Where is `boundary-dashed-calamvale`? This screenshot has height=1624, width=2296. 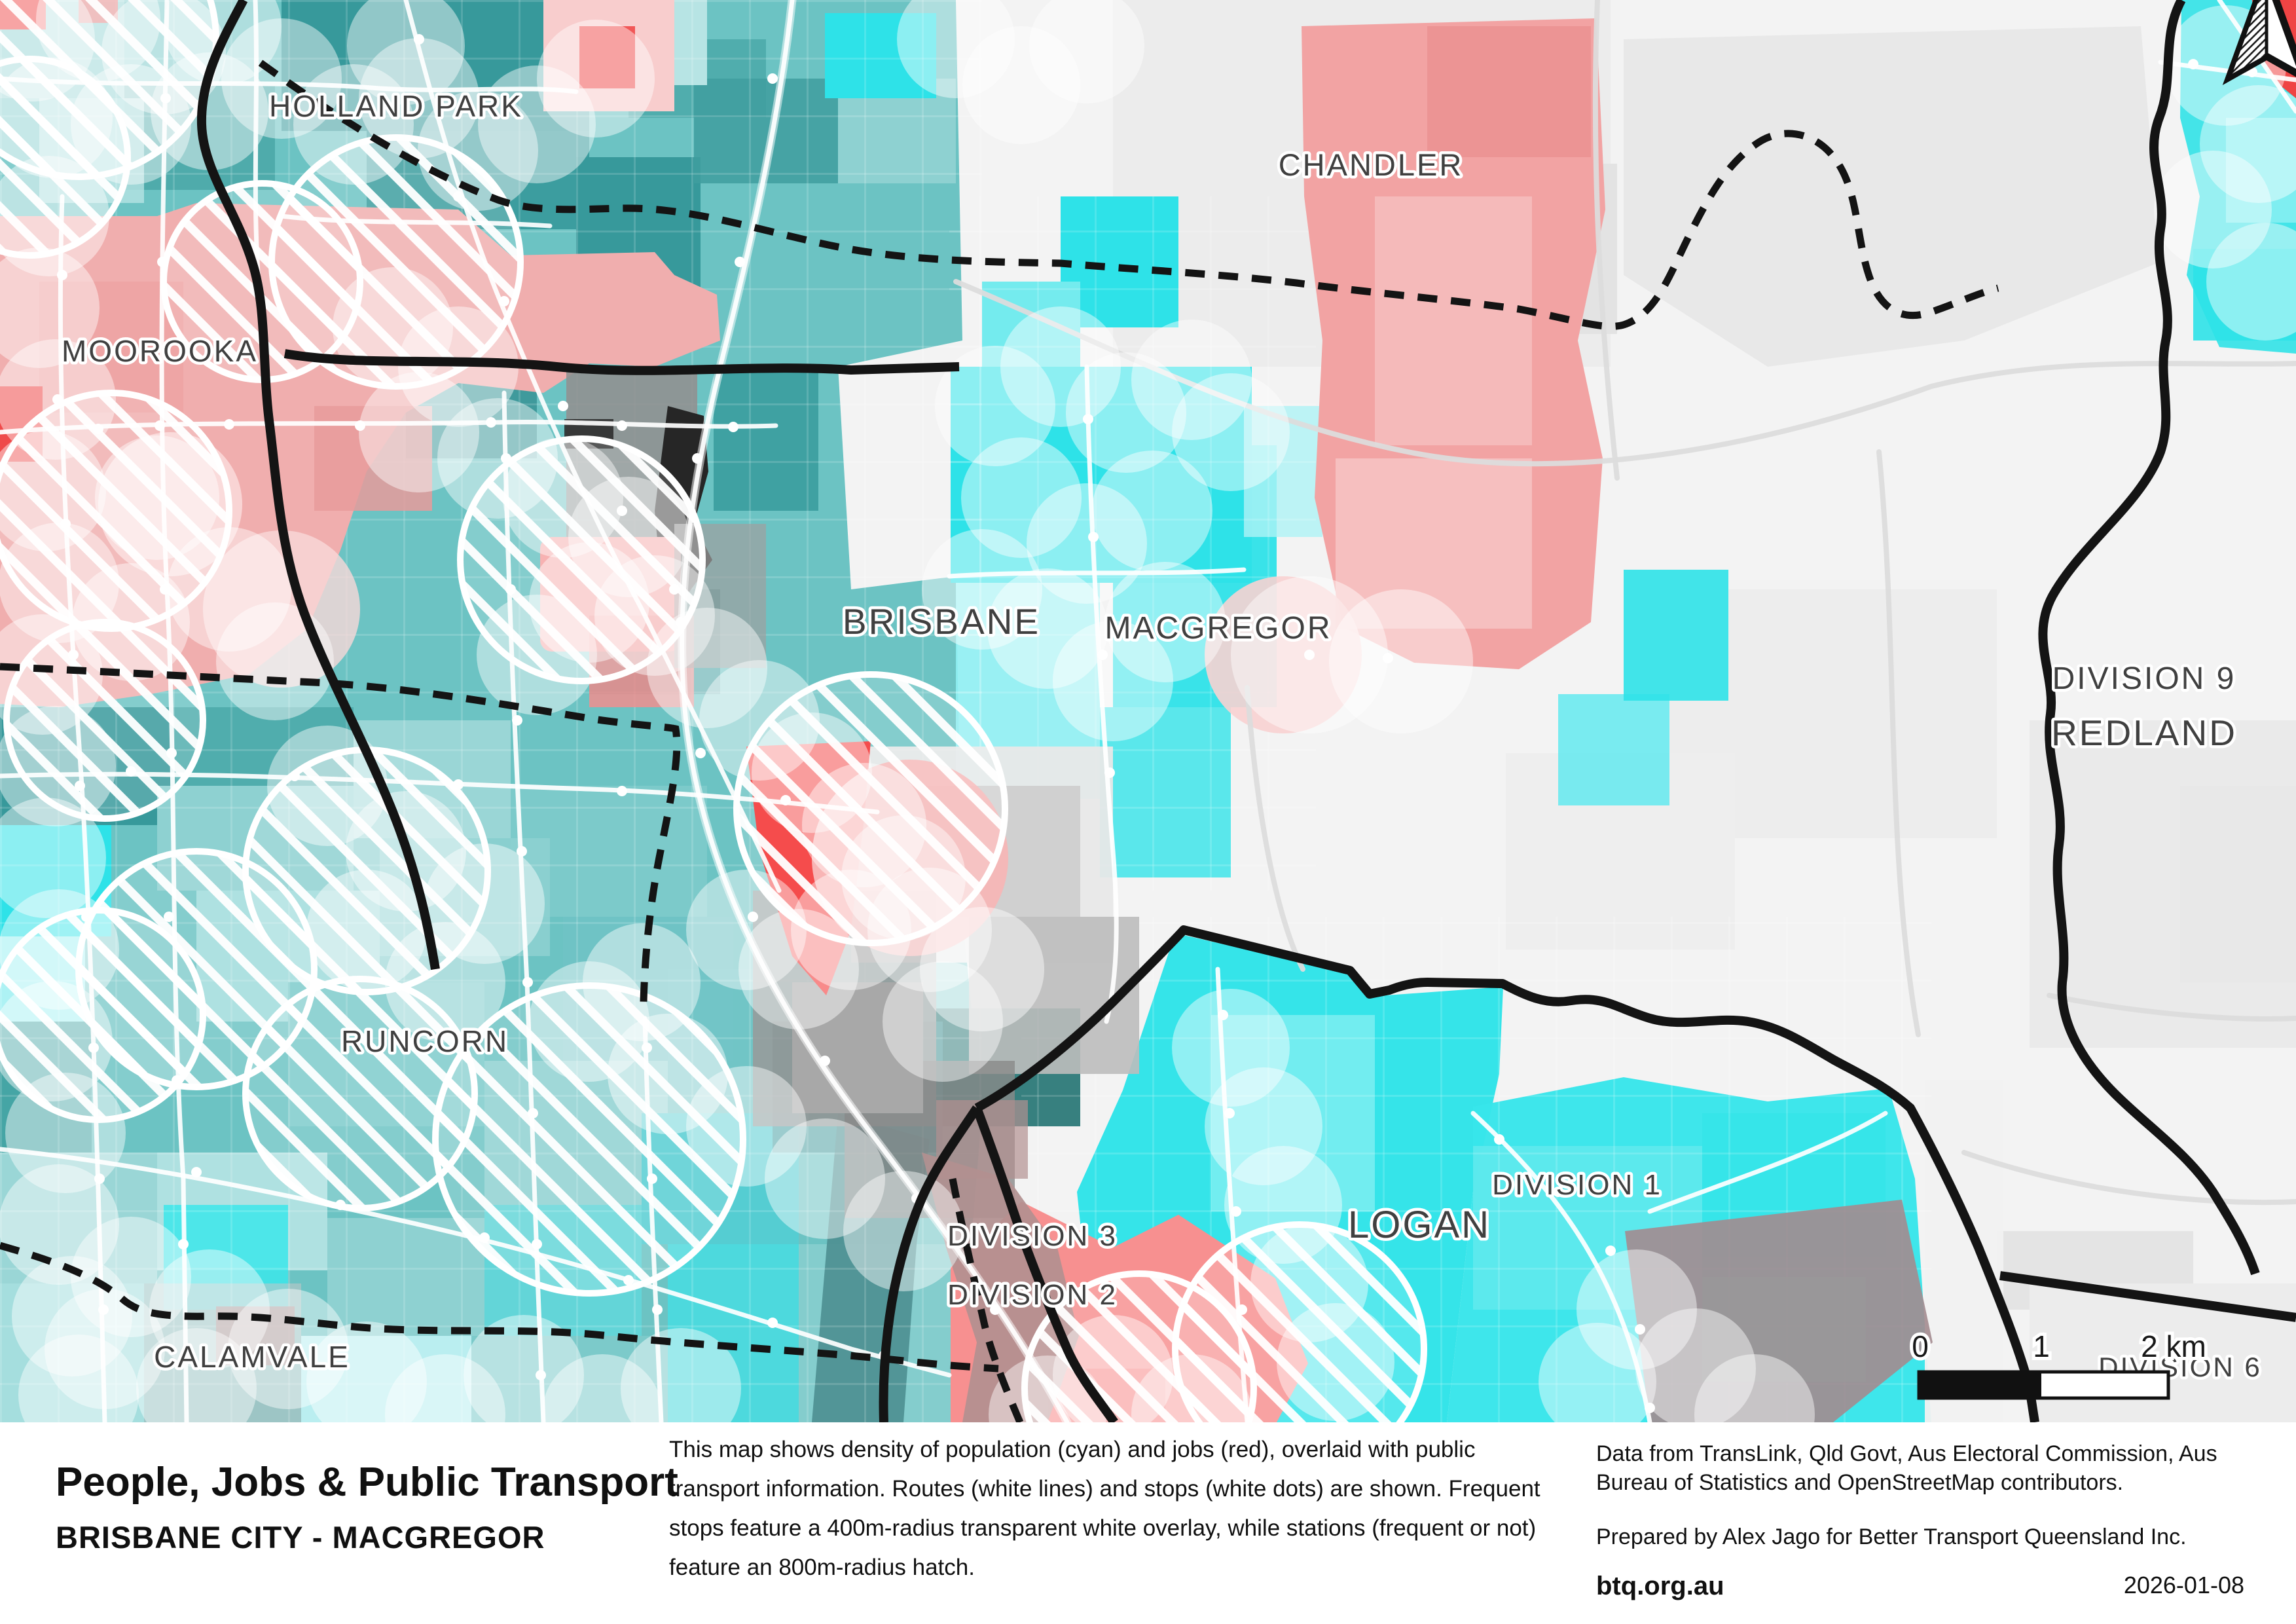 boundary-dashed-calamvale is located at coordinates (499, 1307).